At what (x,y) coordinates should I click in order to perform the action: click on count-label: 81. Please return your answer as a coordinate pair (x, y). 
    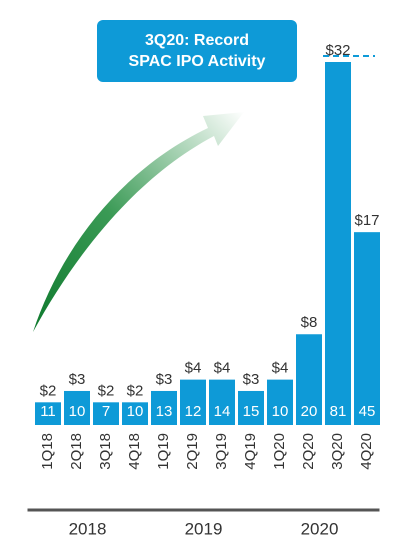
    Looking at the image, I should click on (338, 411).